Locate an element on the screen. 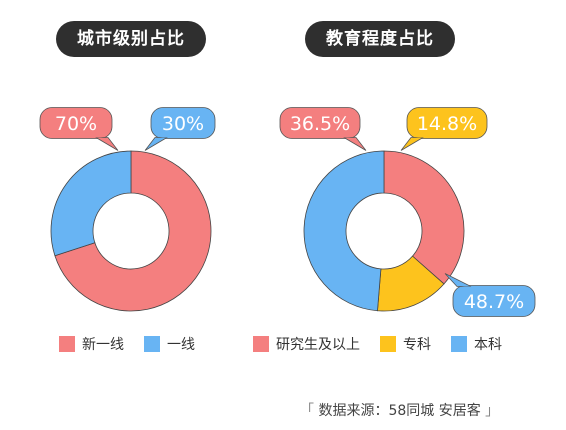  legend-item-bachelor: 本科 is located at coordinates (476, 344).